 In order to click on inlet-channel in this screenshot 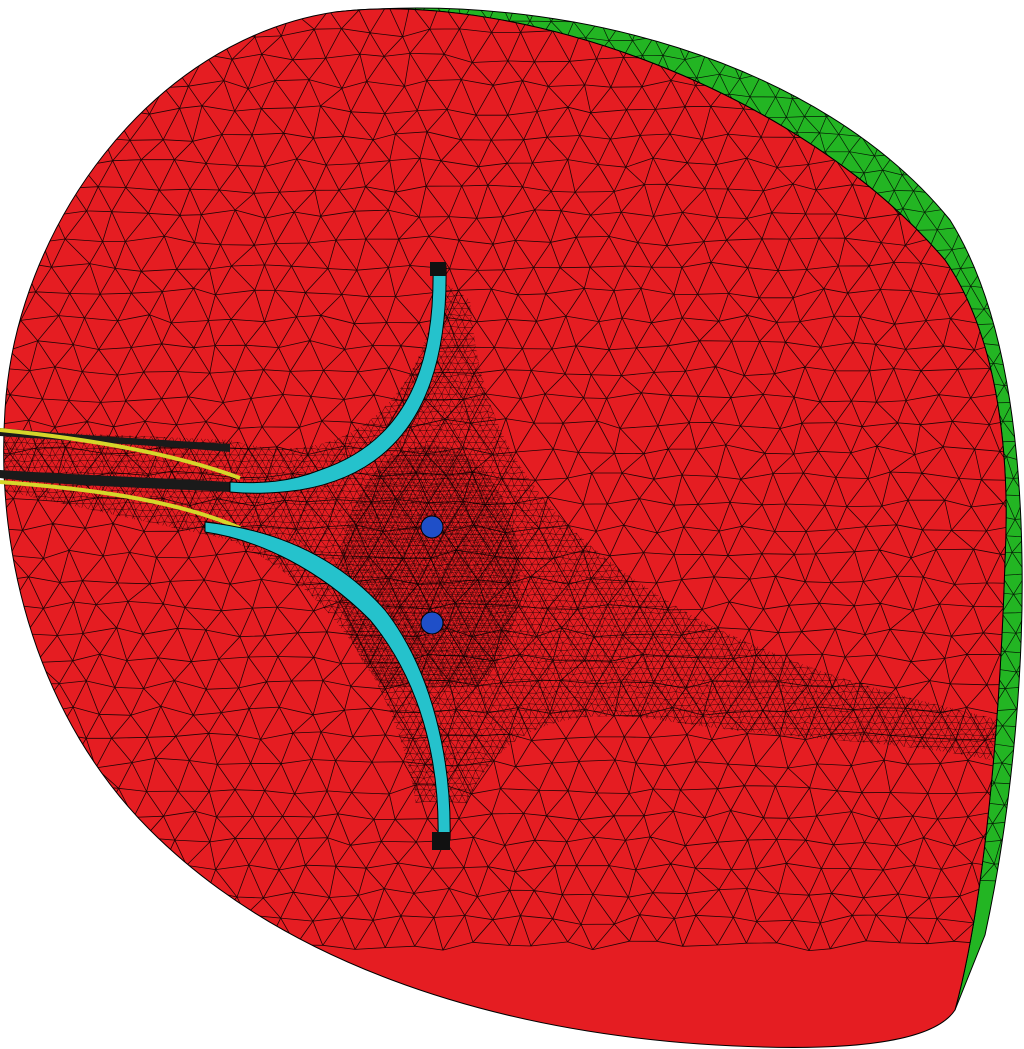, I will do `click(120, 479)`.